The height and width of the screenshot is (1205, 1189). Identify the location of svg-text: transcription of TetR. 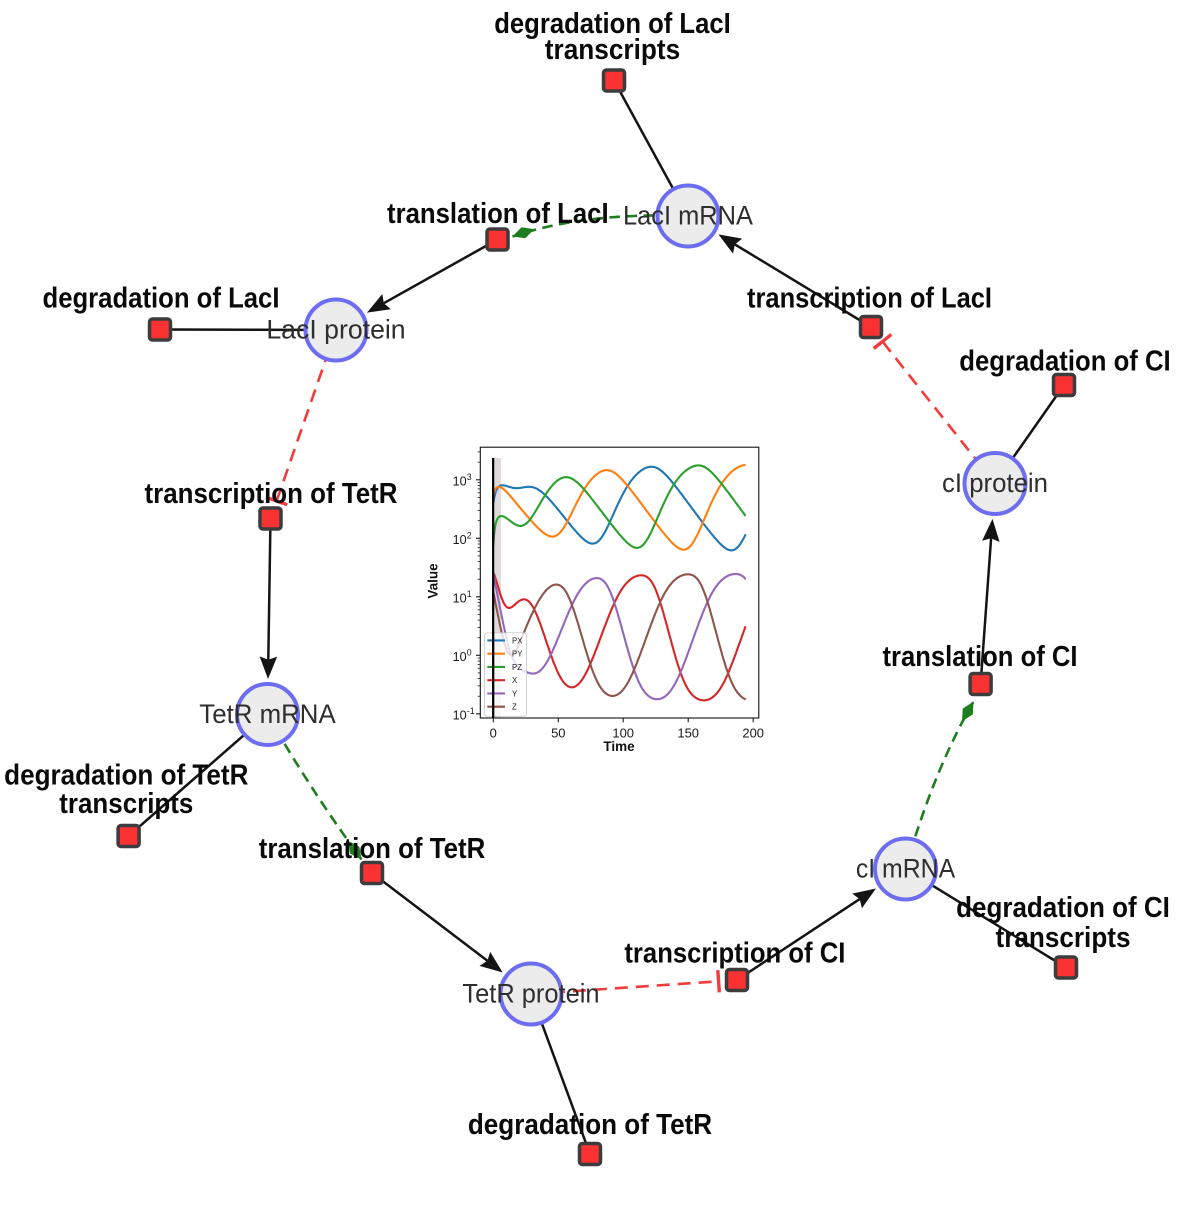
(271, 494).